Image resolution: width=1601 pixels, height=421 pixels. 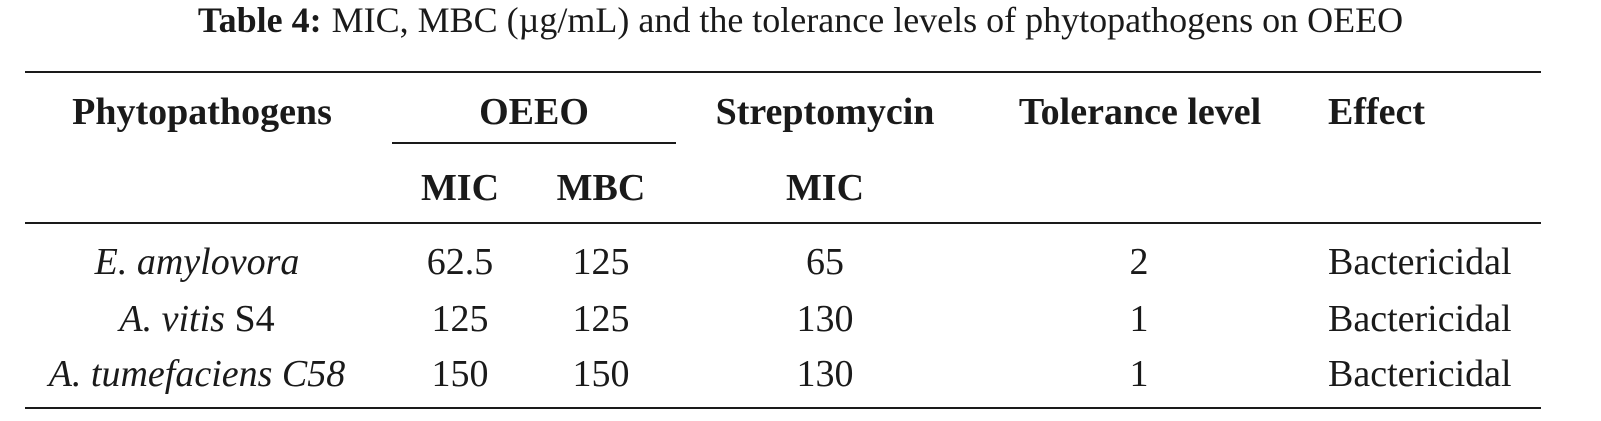 What do you see at coordinates (460, 262) in the screenshot?
I see `row-1-oeeo-mic: 62.5` at bounding box center [460, 262].